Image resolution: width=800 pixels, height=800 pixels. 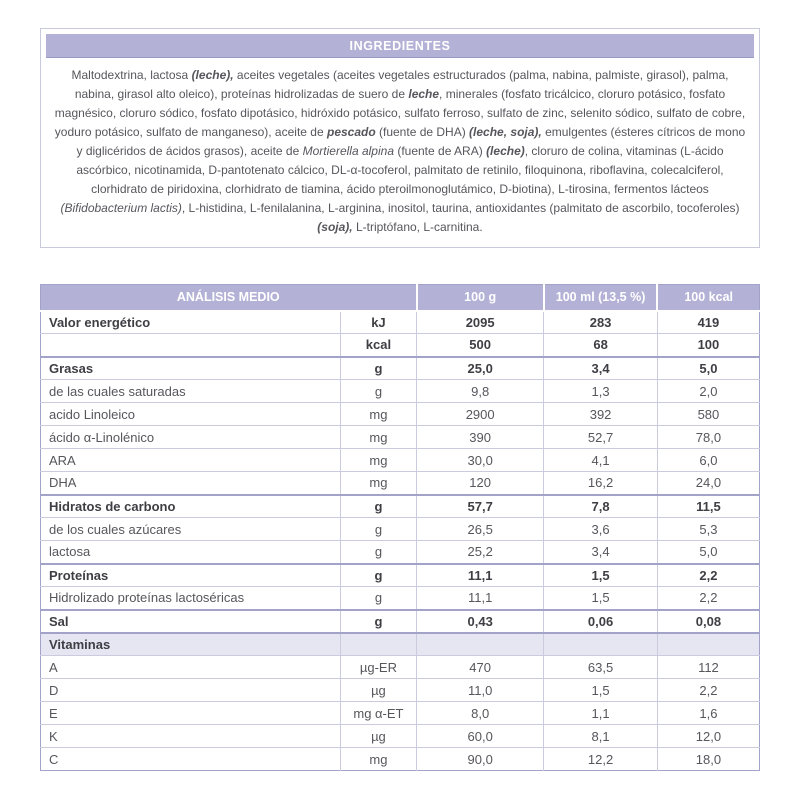 I want to click on nutrient-label: de las cuales saturadas, so click(x=190, y=391).